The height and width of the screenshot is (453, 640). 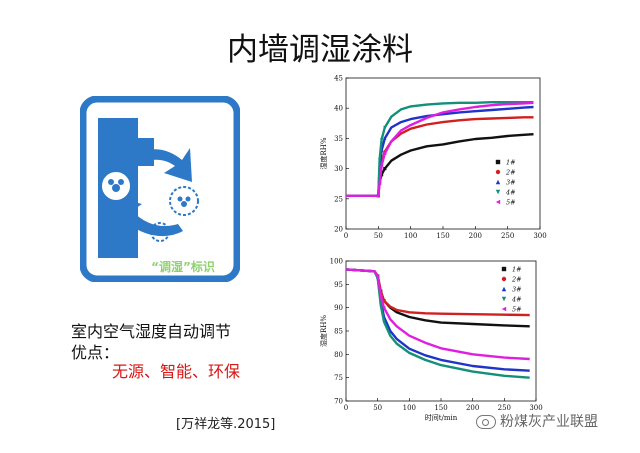 I want to click on x-axis-label: 时间t/min, so click(x=441, y=417).